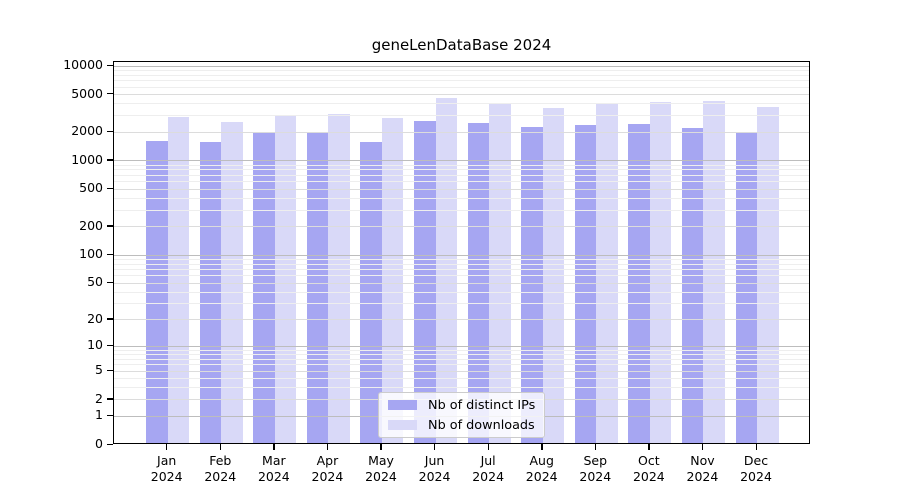  I want to click on legend-label-downloads: Nb of downloads, so click(481, 425).